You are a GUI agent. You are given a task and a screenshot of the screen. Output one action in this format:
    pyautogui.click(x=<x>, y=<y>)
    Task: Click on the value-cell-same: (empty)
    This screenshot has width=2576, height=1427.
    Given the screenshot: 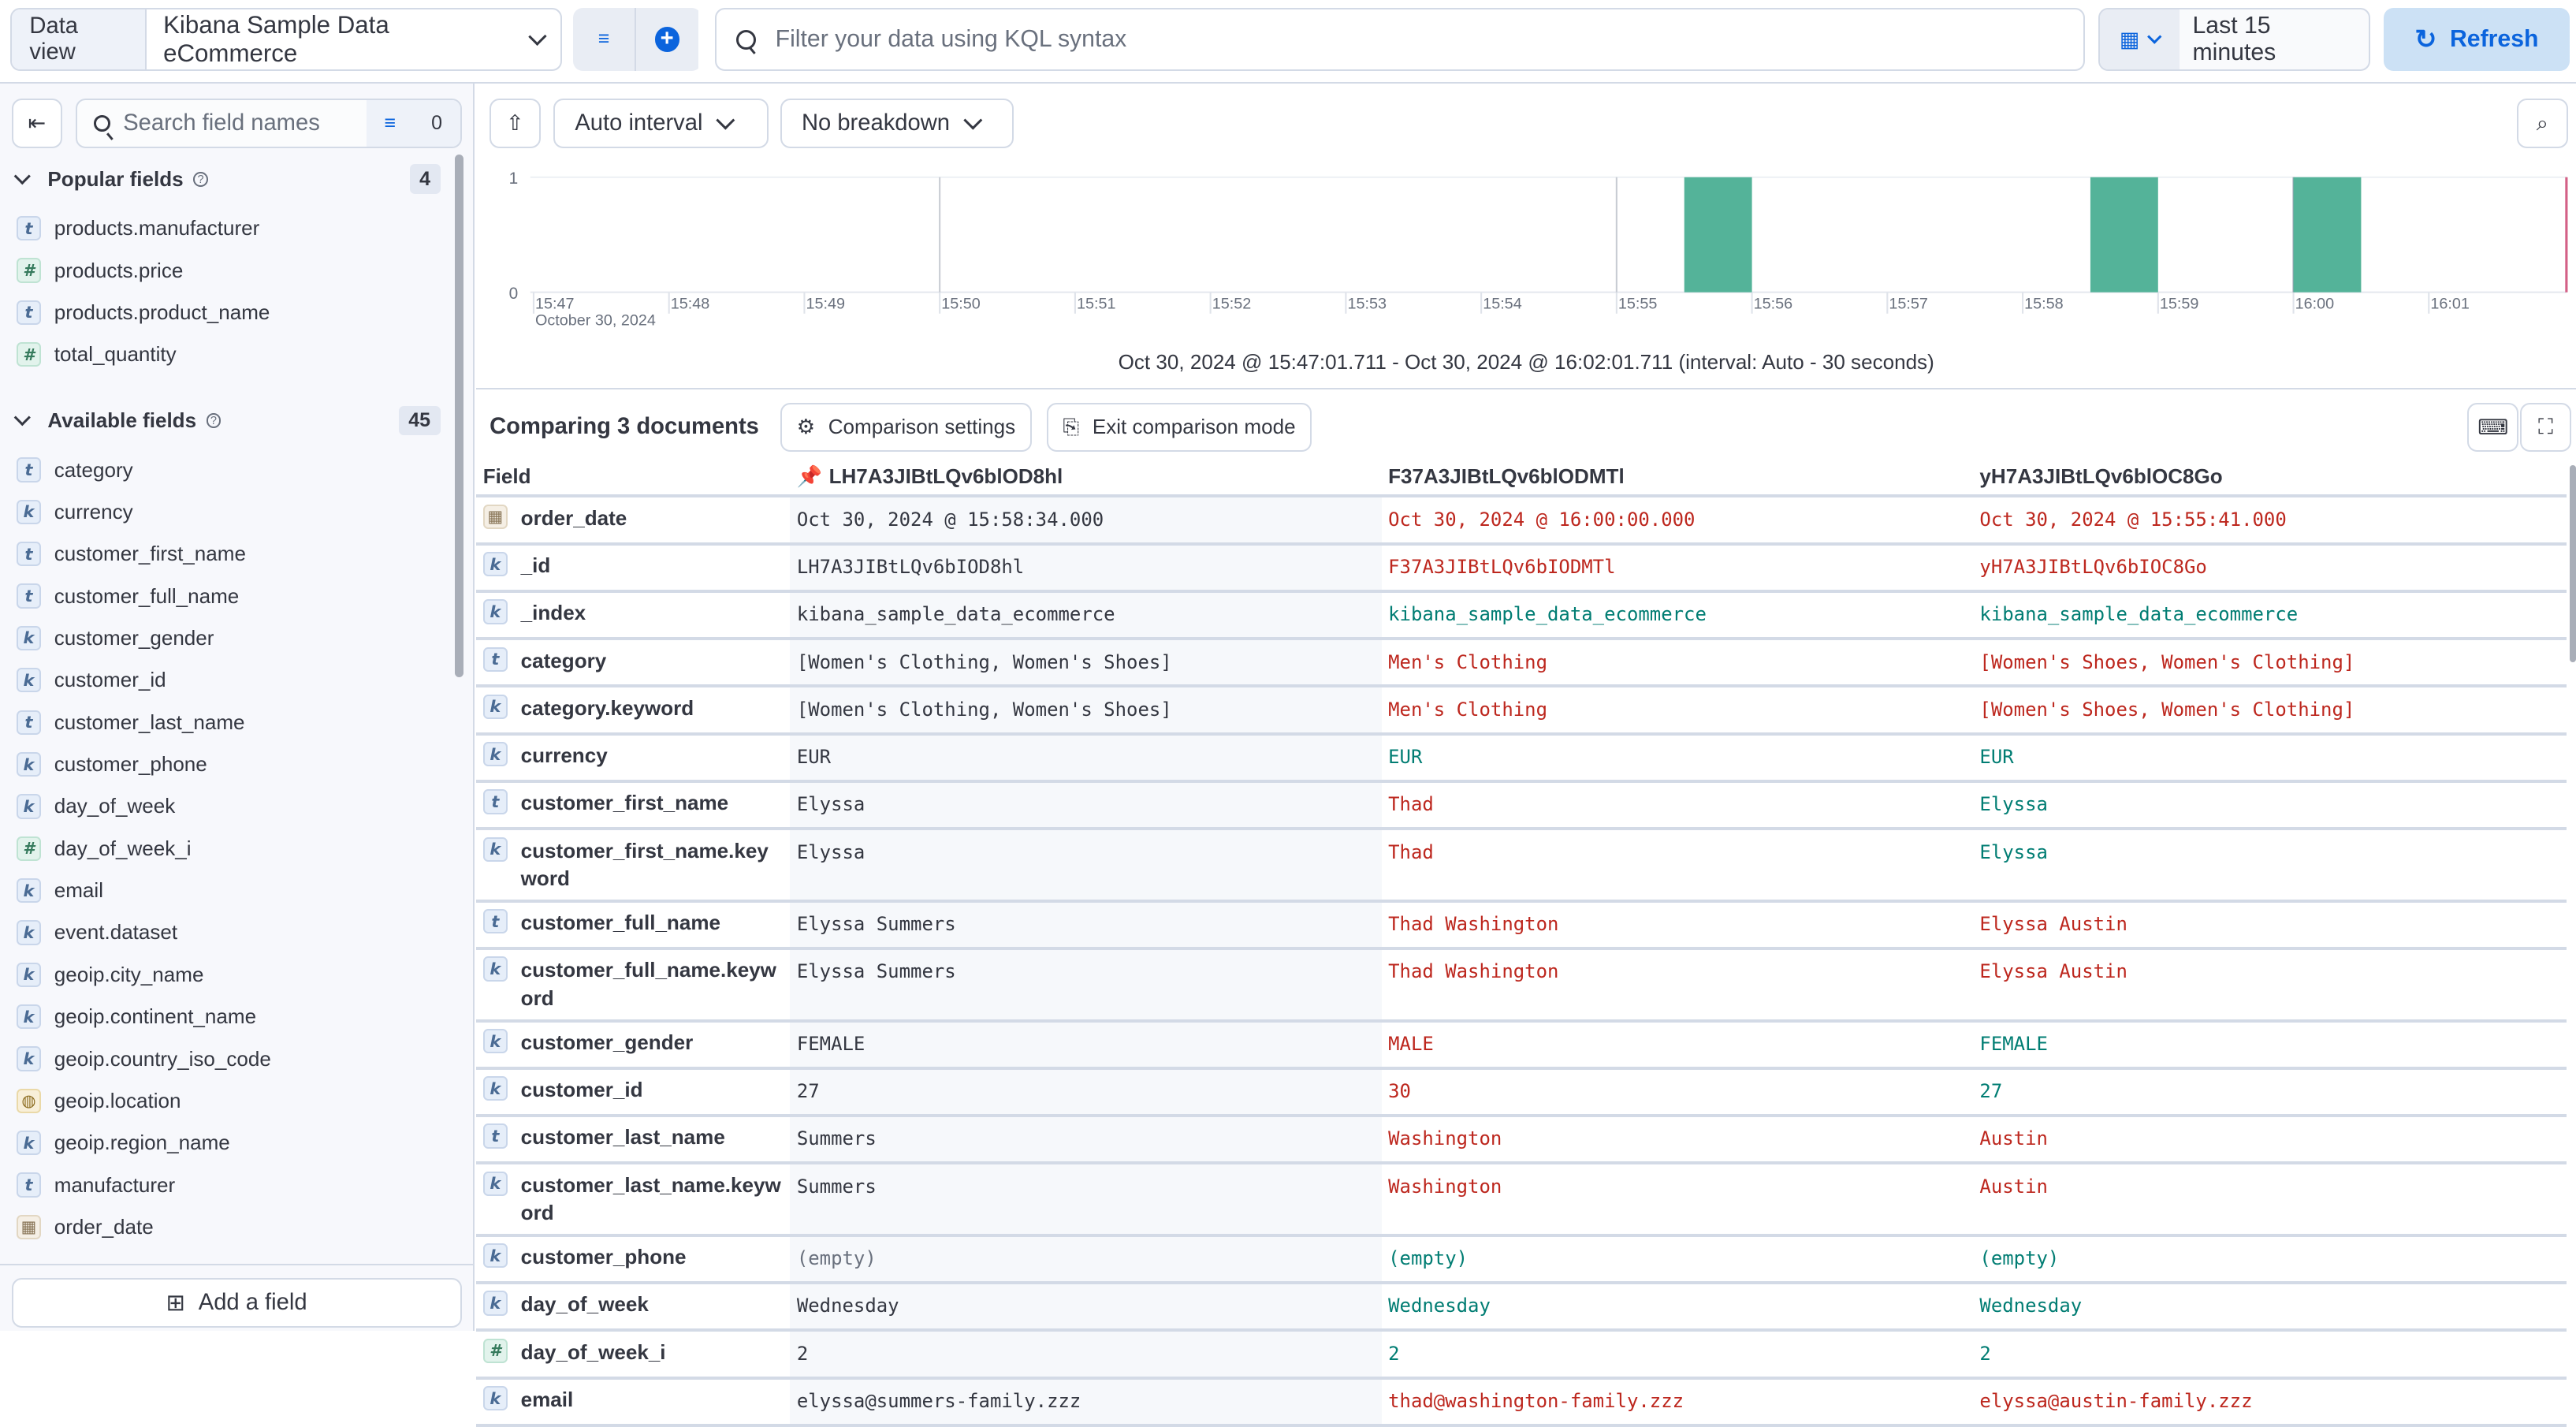 What is the action you would take?
    pyautogui.click(x=2019, y=1258)
    